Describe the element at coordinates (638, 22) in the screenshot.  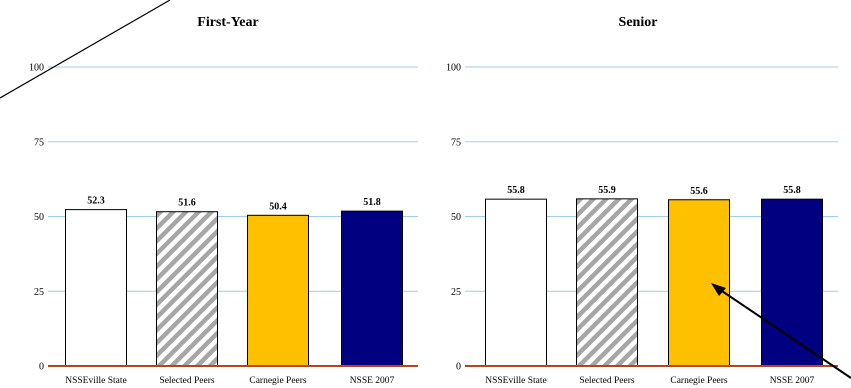
I see `panel-title: Senior` at that location.